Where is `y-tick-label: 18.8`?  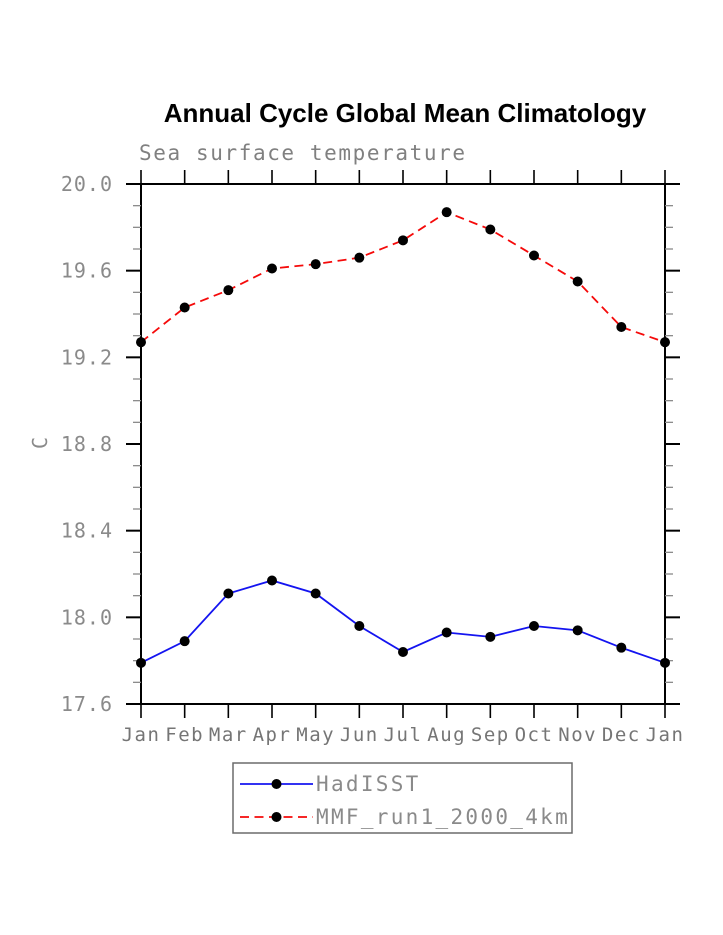
y-tick-label: 18.8 is located at coordinates (87, 444).